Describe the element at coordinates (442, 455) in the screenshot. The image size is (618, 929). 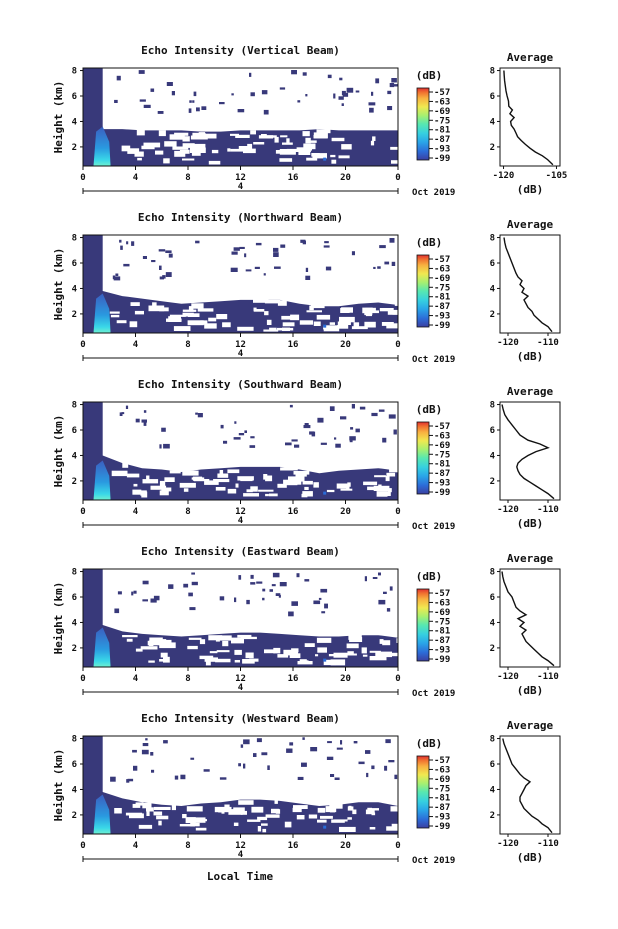
I see `colorbar-tick: -75` at that location.